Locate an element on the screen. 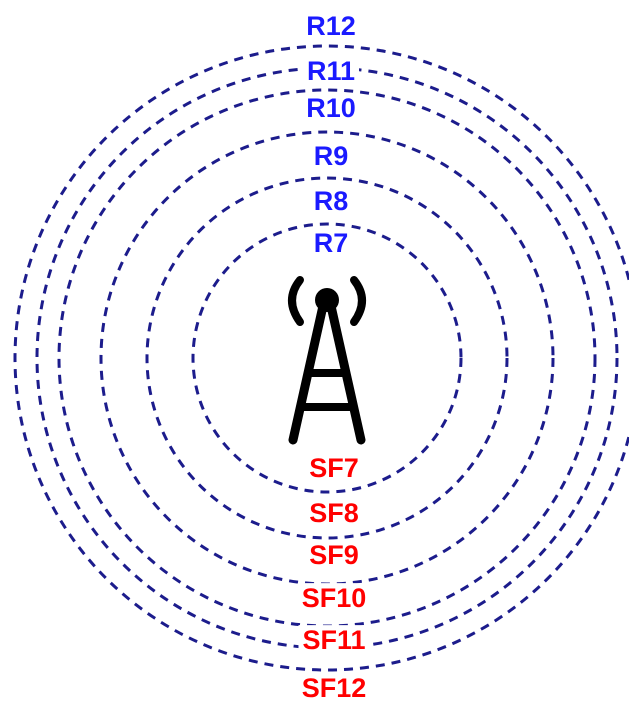  label-group: SF8 is located at coordinates (334, 513).